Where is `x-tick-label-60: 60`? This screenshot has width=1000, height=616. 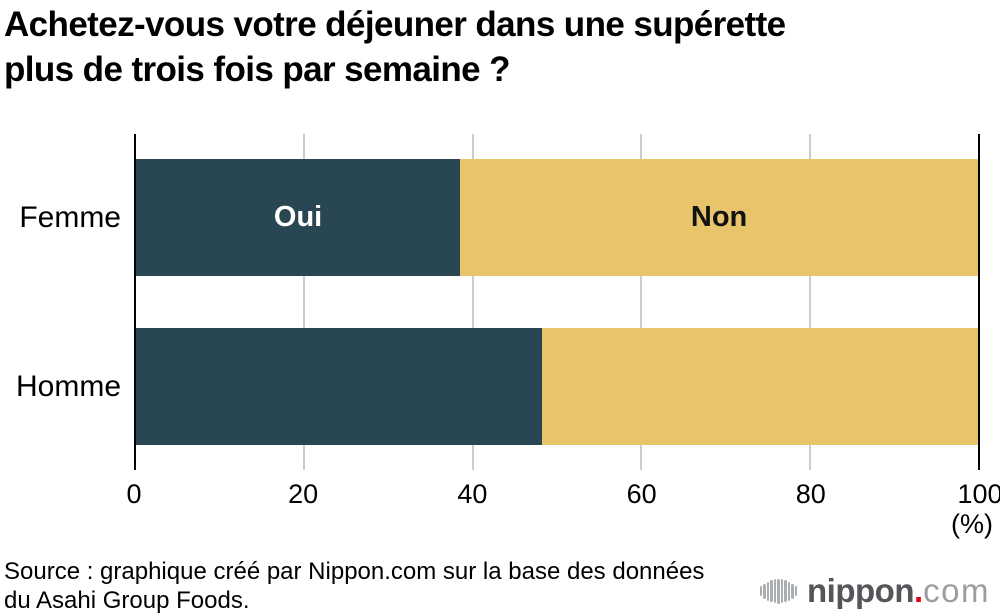
x-tick-label-60: 60 is located at coordinates (641, 494).